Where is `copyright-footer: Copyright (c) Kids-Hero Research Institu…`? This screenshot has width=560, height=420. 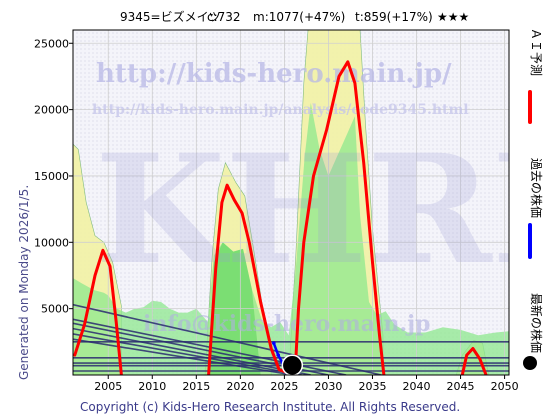 copyright-footer: Copyright (c) Kids-Hero Research Institu… is located at coordinates (270, 407).